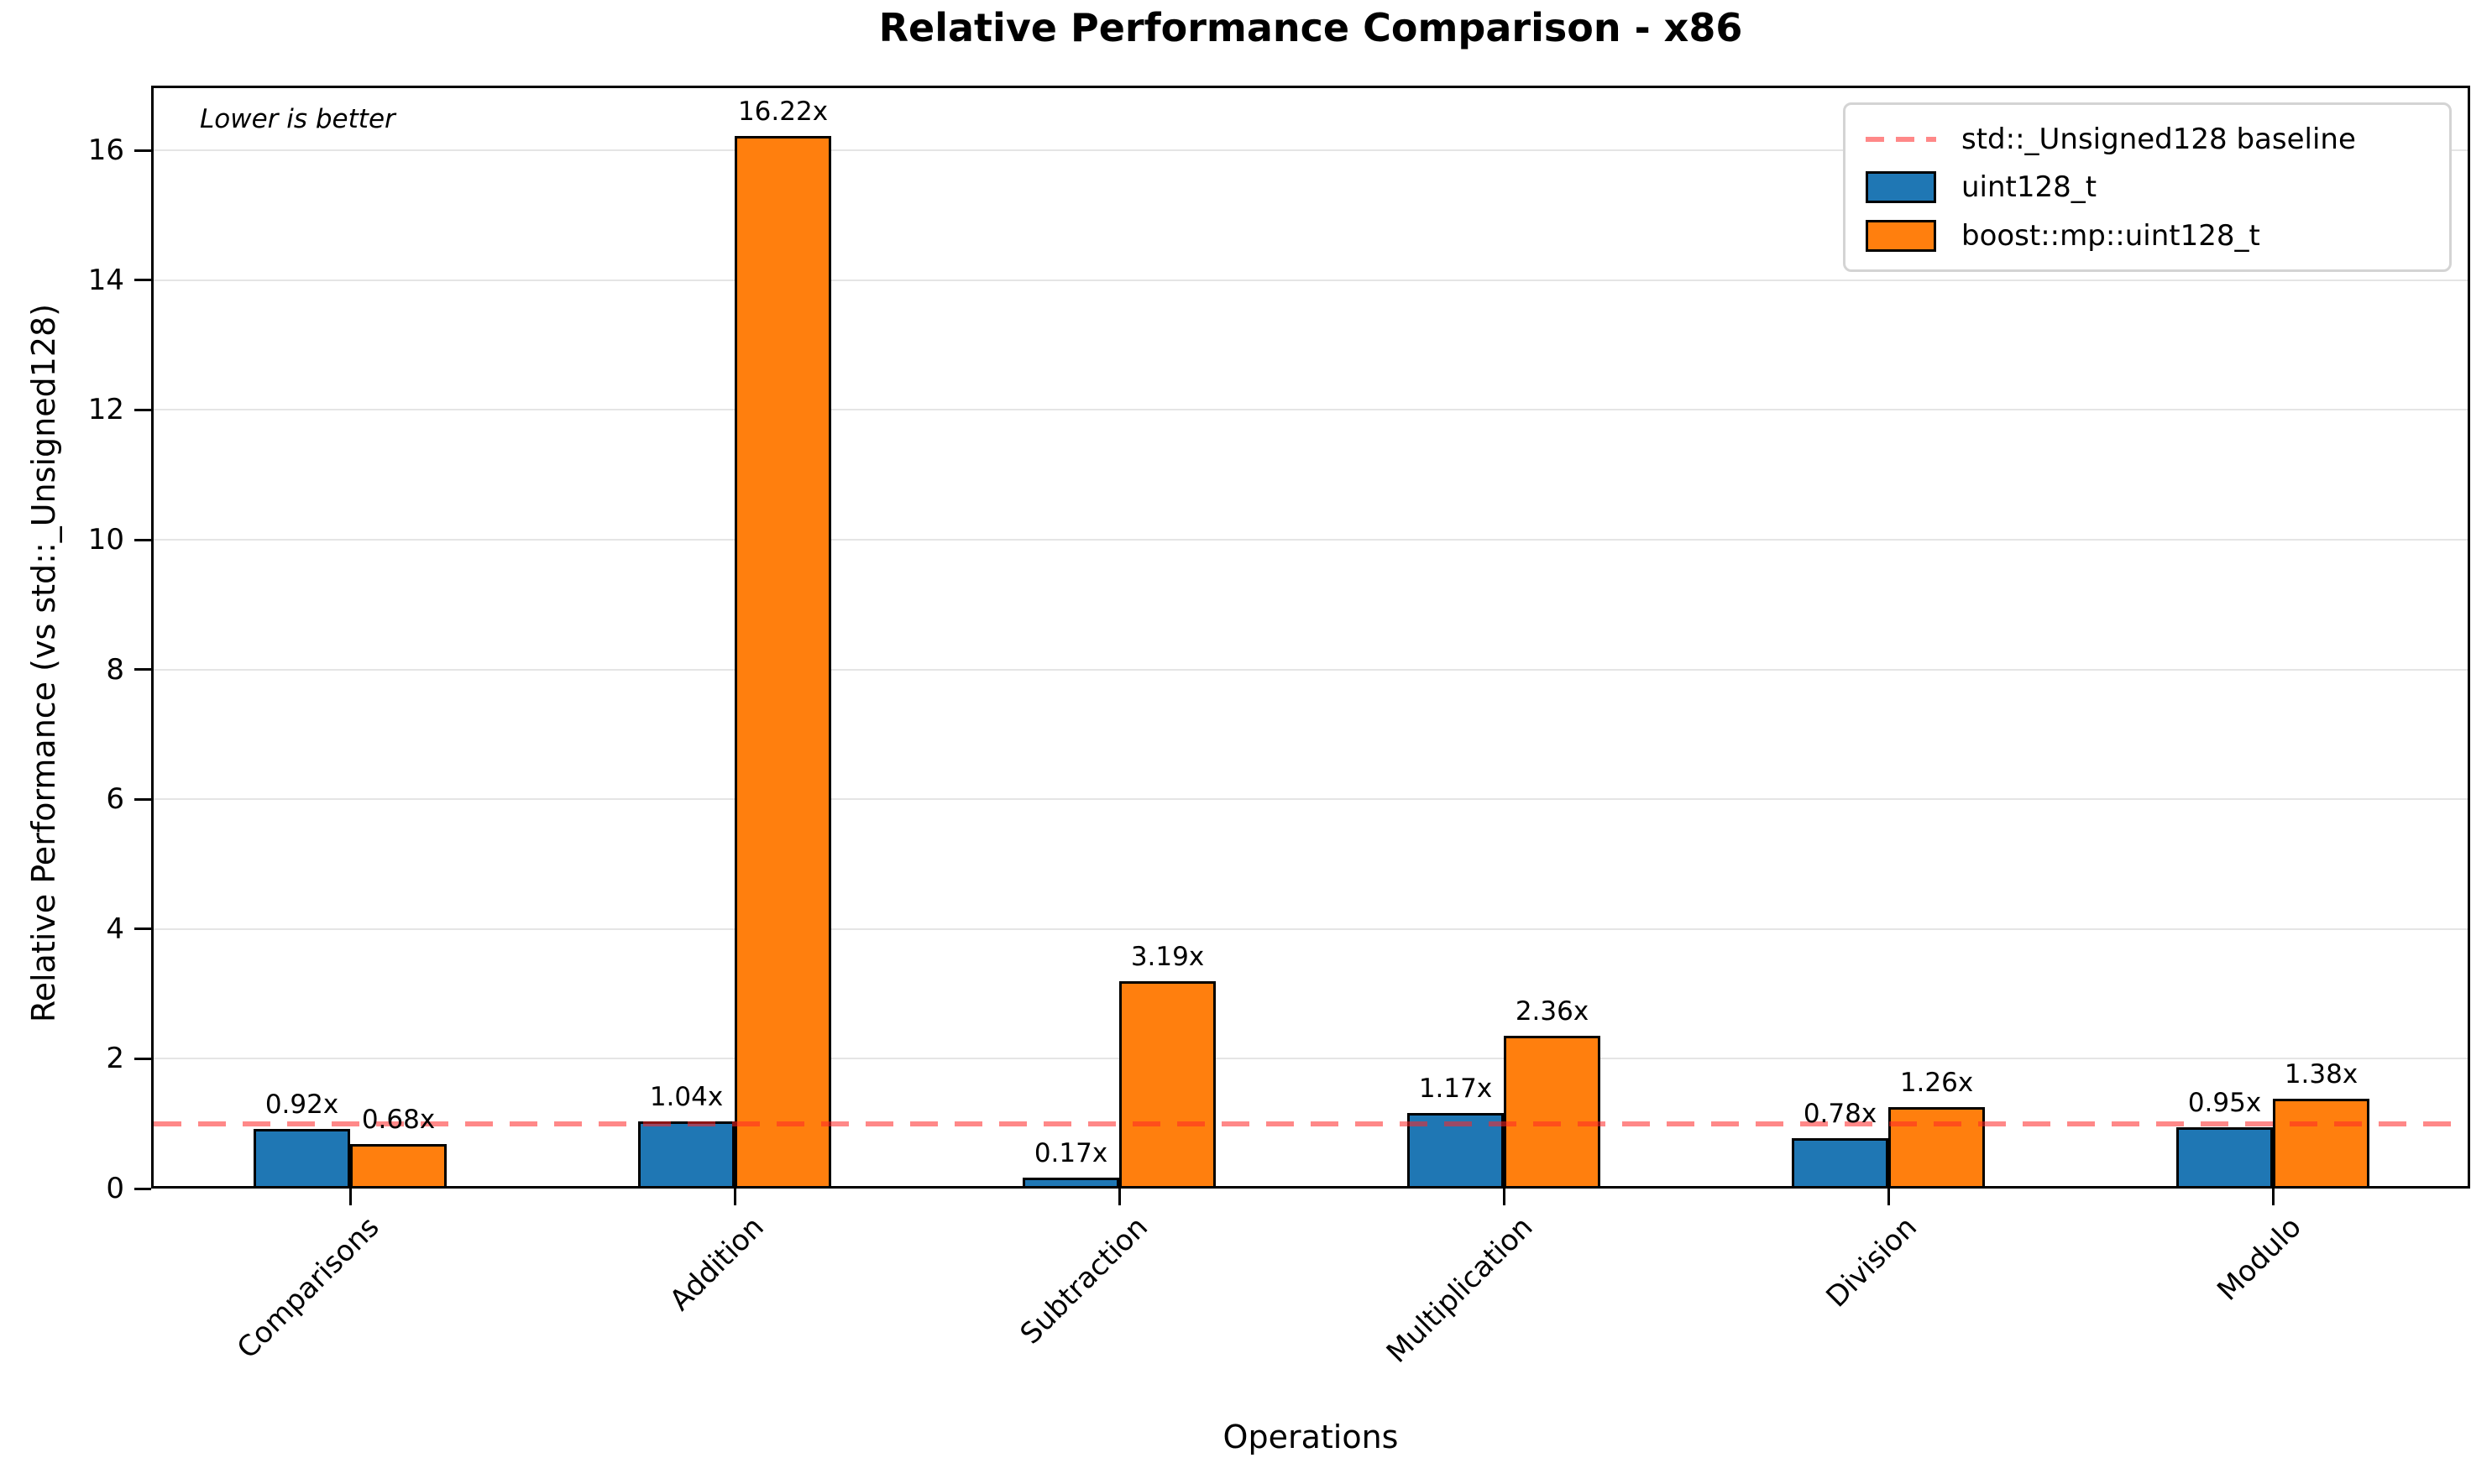 This screenshot has height=1484, width=2492. Describe the element at coordinates (2260, 1259) in the screenshot. I see `x-tick-label-text: Modulo` at that location.